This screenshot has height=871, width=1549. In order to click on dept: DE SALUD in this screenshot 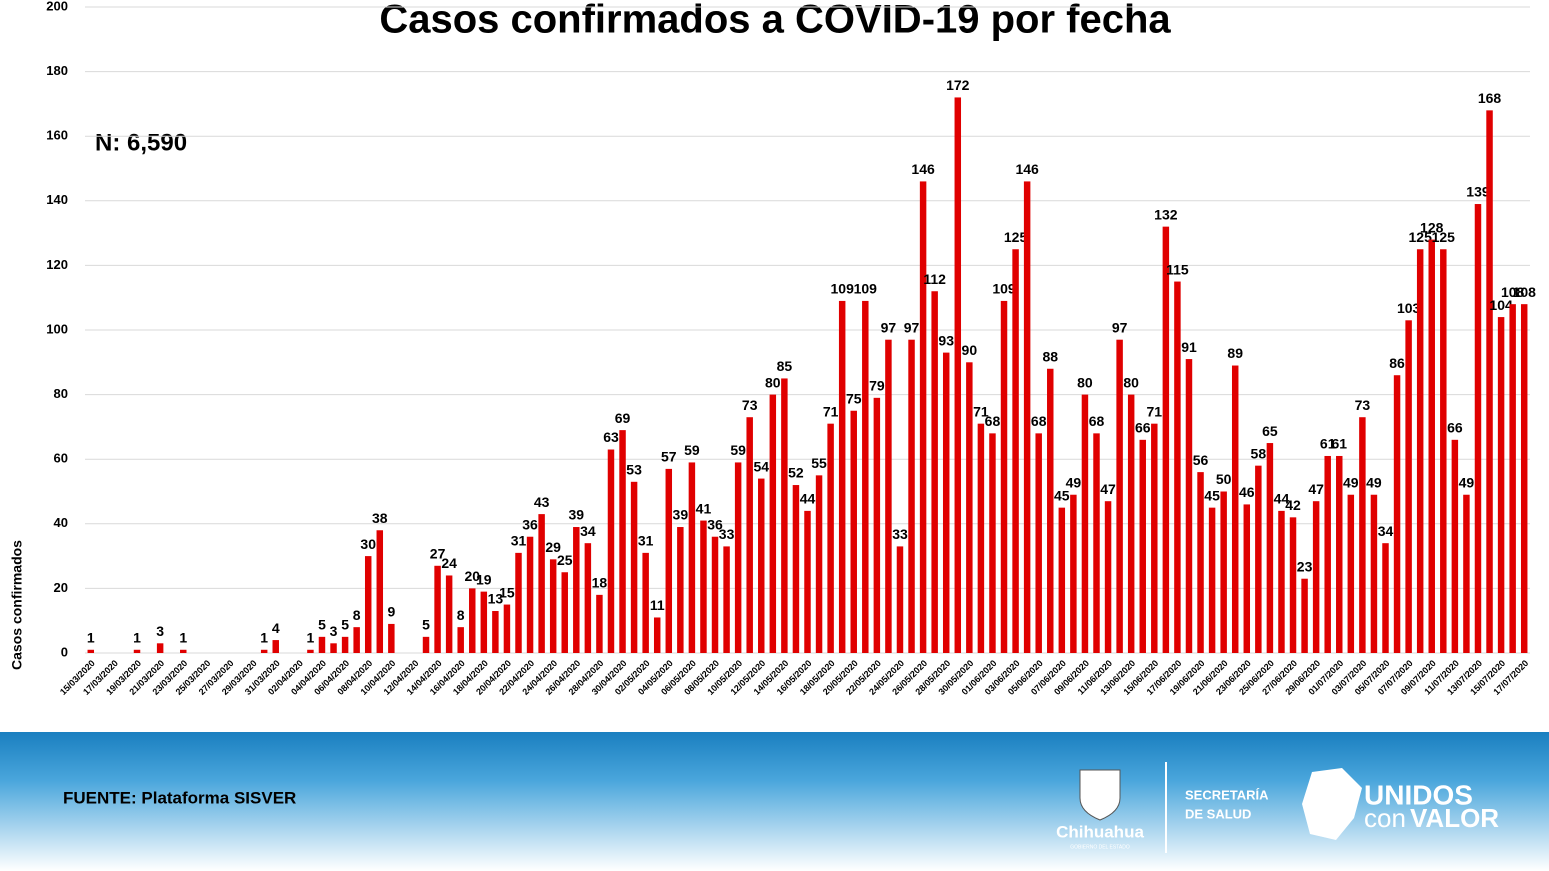, I will do `click(1218, 813)`.